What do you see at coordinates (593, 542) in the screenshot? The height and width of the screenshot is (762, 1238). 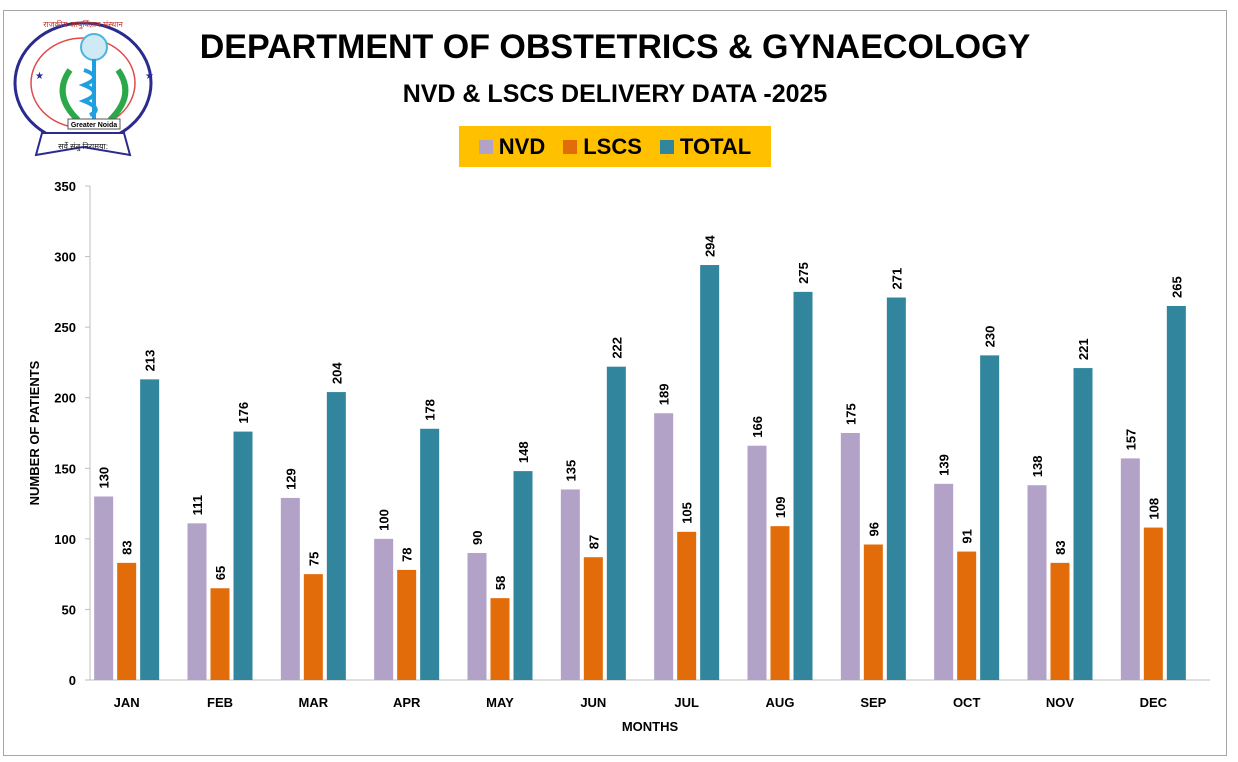 I see `data-label: 87` at bounding box center [593, 542].